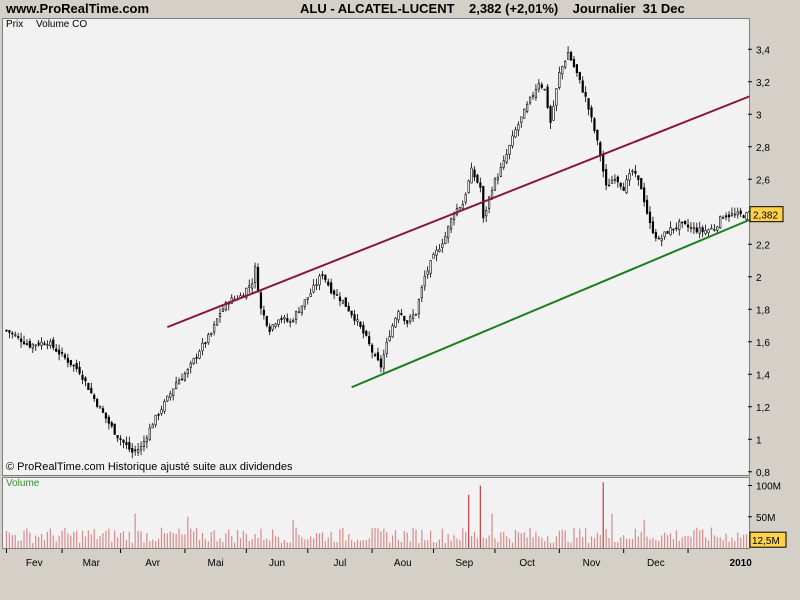  Describe the element at coordinates (764, 503) in the screenshot. I see `volume-y-axis: 100M 50M` at that location.